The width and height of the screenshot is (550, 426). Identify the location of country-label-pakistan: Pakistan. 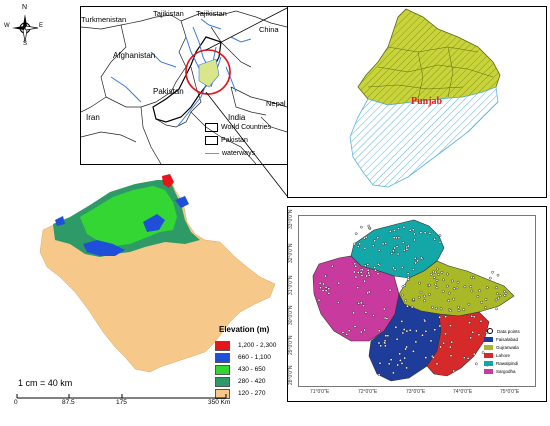
(168, 91).